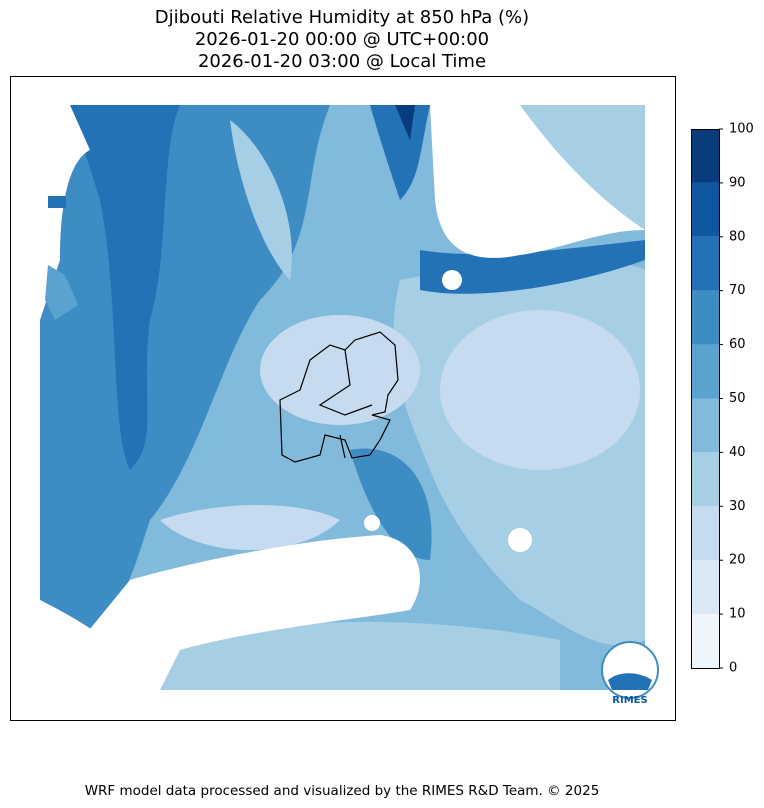  What do you see at coordinates (737, 506) in the screenshot?
I see `colorbar-tick-label: 30` at bounding box center [737, 506].